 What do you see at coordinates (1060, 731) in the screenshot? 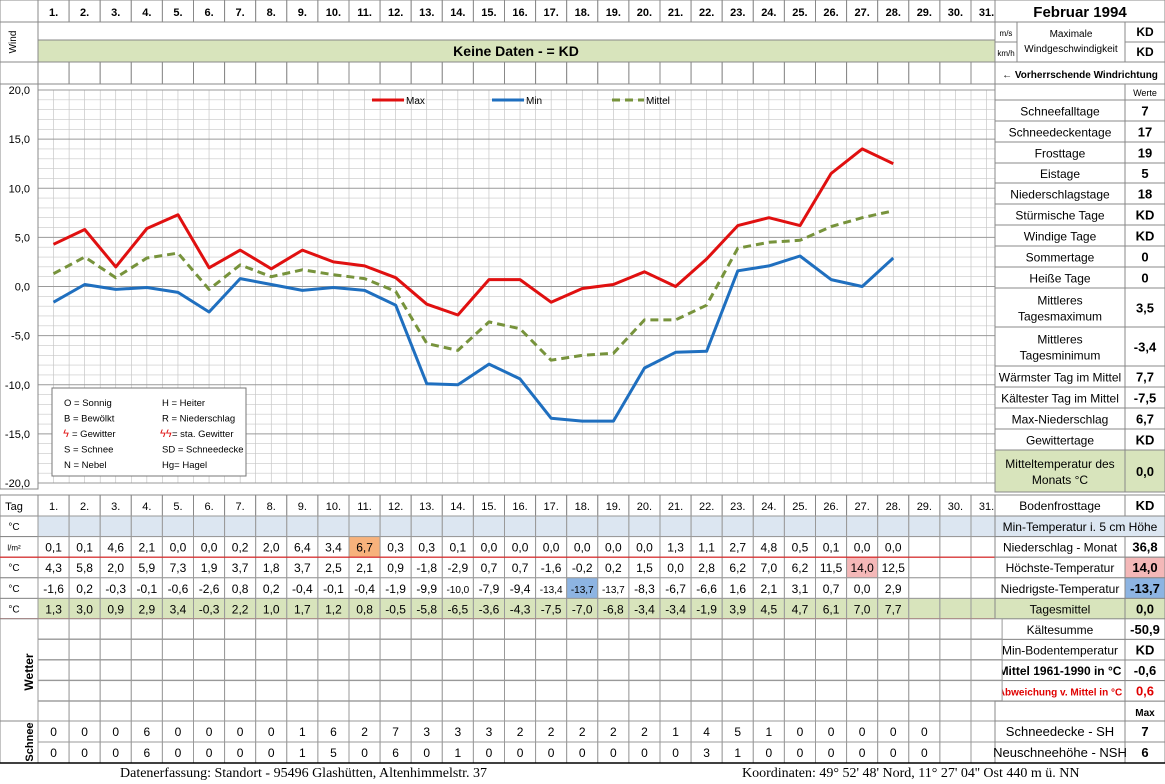
I see `snow-label: Schneedecke - SH` at bounding box center [1060, 731].